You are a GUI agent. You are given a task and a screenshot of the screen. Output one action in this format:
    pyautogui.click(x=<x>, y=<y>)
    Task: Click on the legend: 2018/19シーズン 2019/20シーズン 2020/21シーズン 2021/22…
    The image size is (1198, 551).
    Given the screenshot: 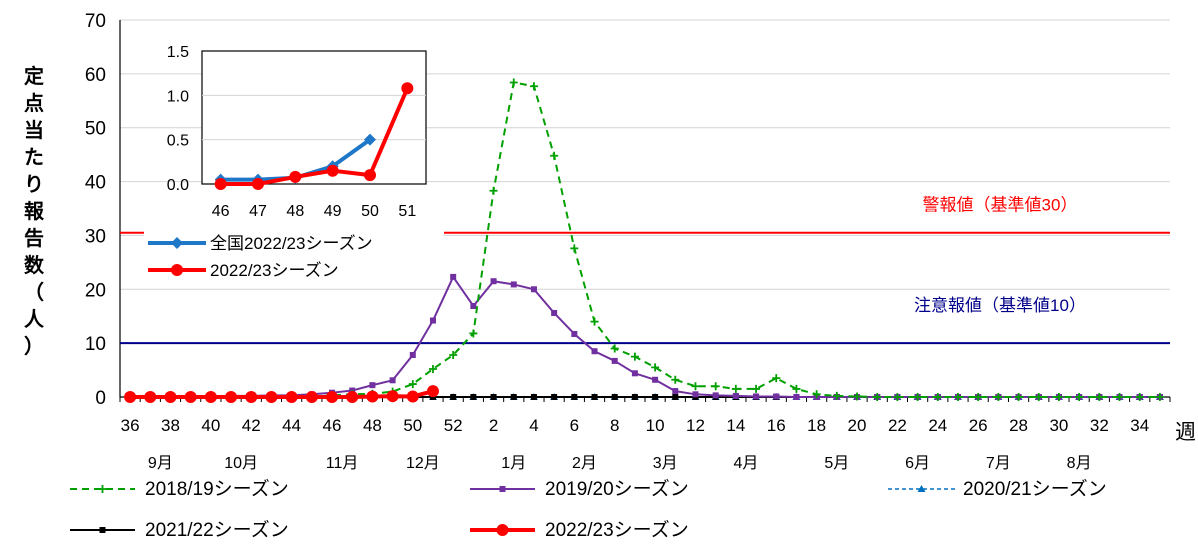 What is the action you would take?
    pyautogui.click(x=588, y=509)
    